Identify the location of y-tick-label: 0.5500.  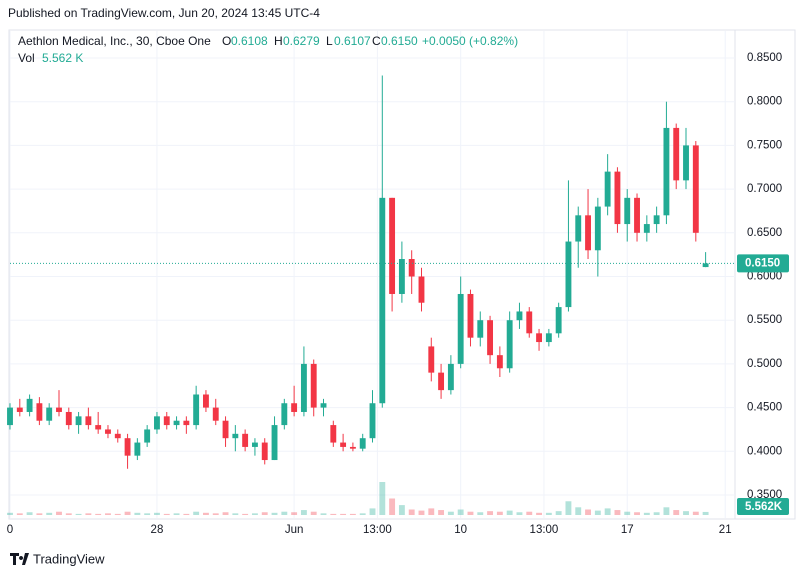
(764, 320).